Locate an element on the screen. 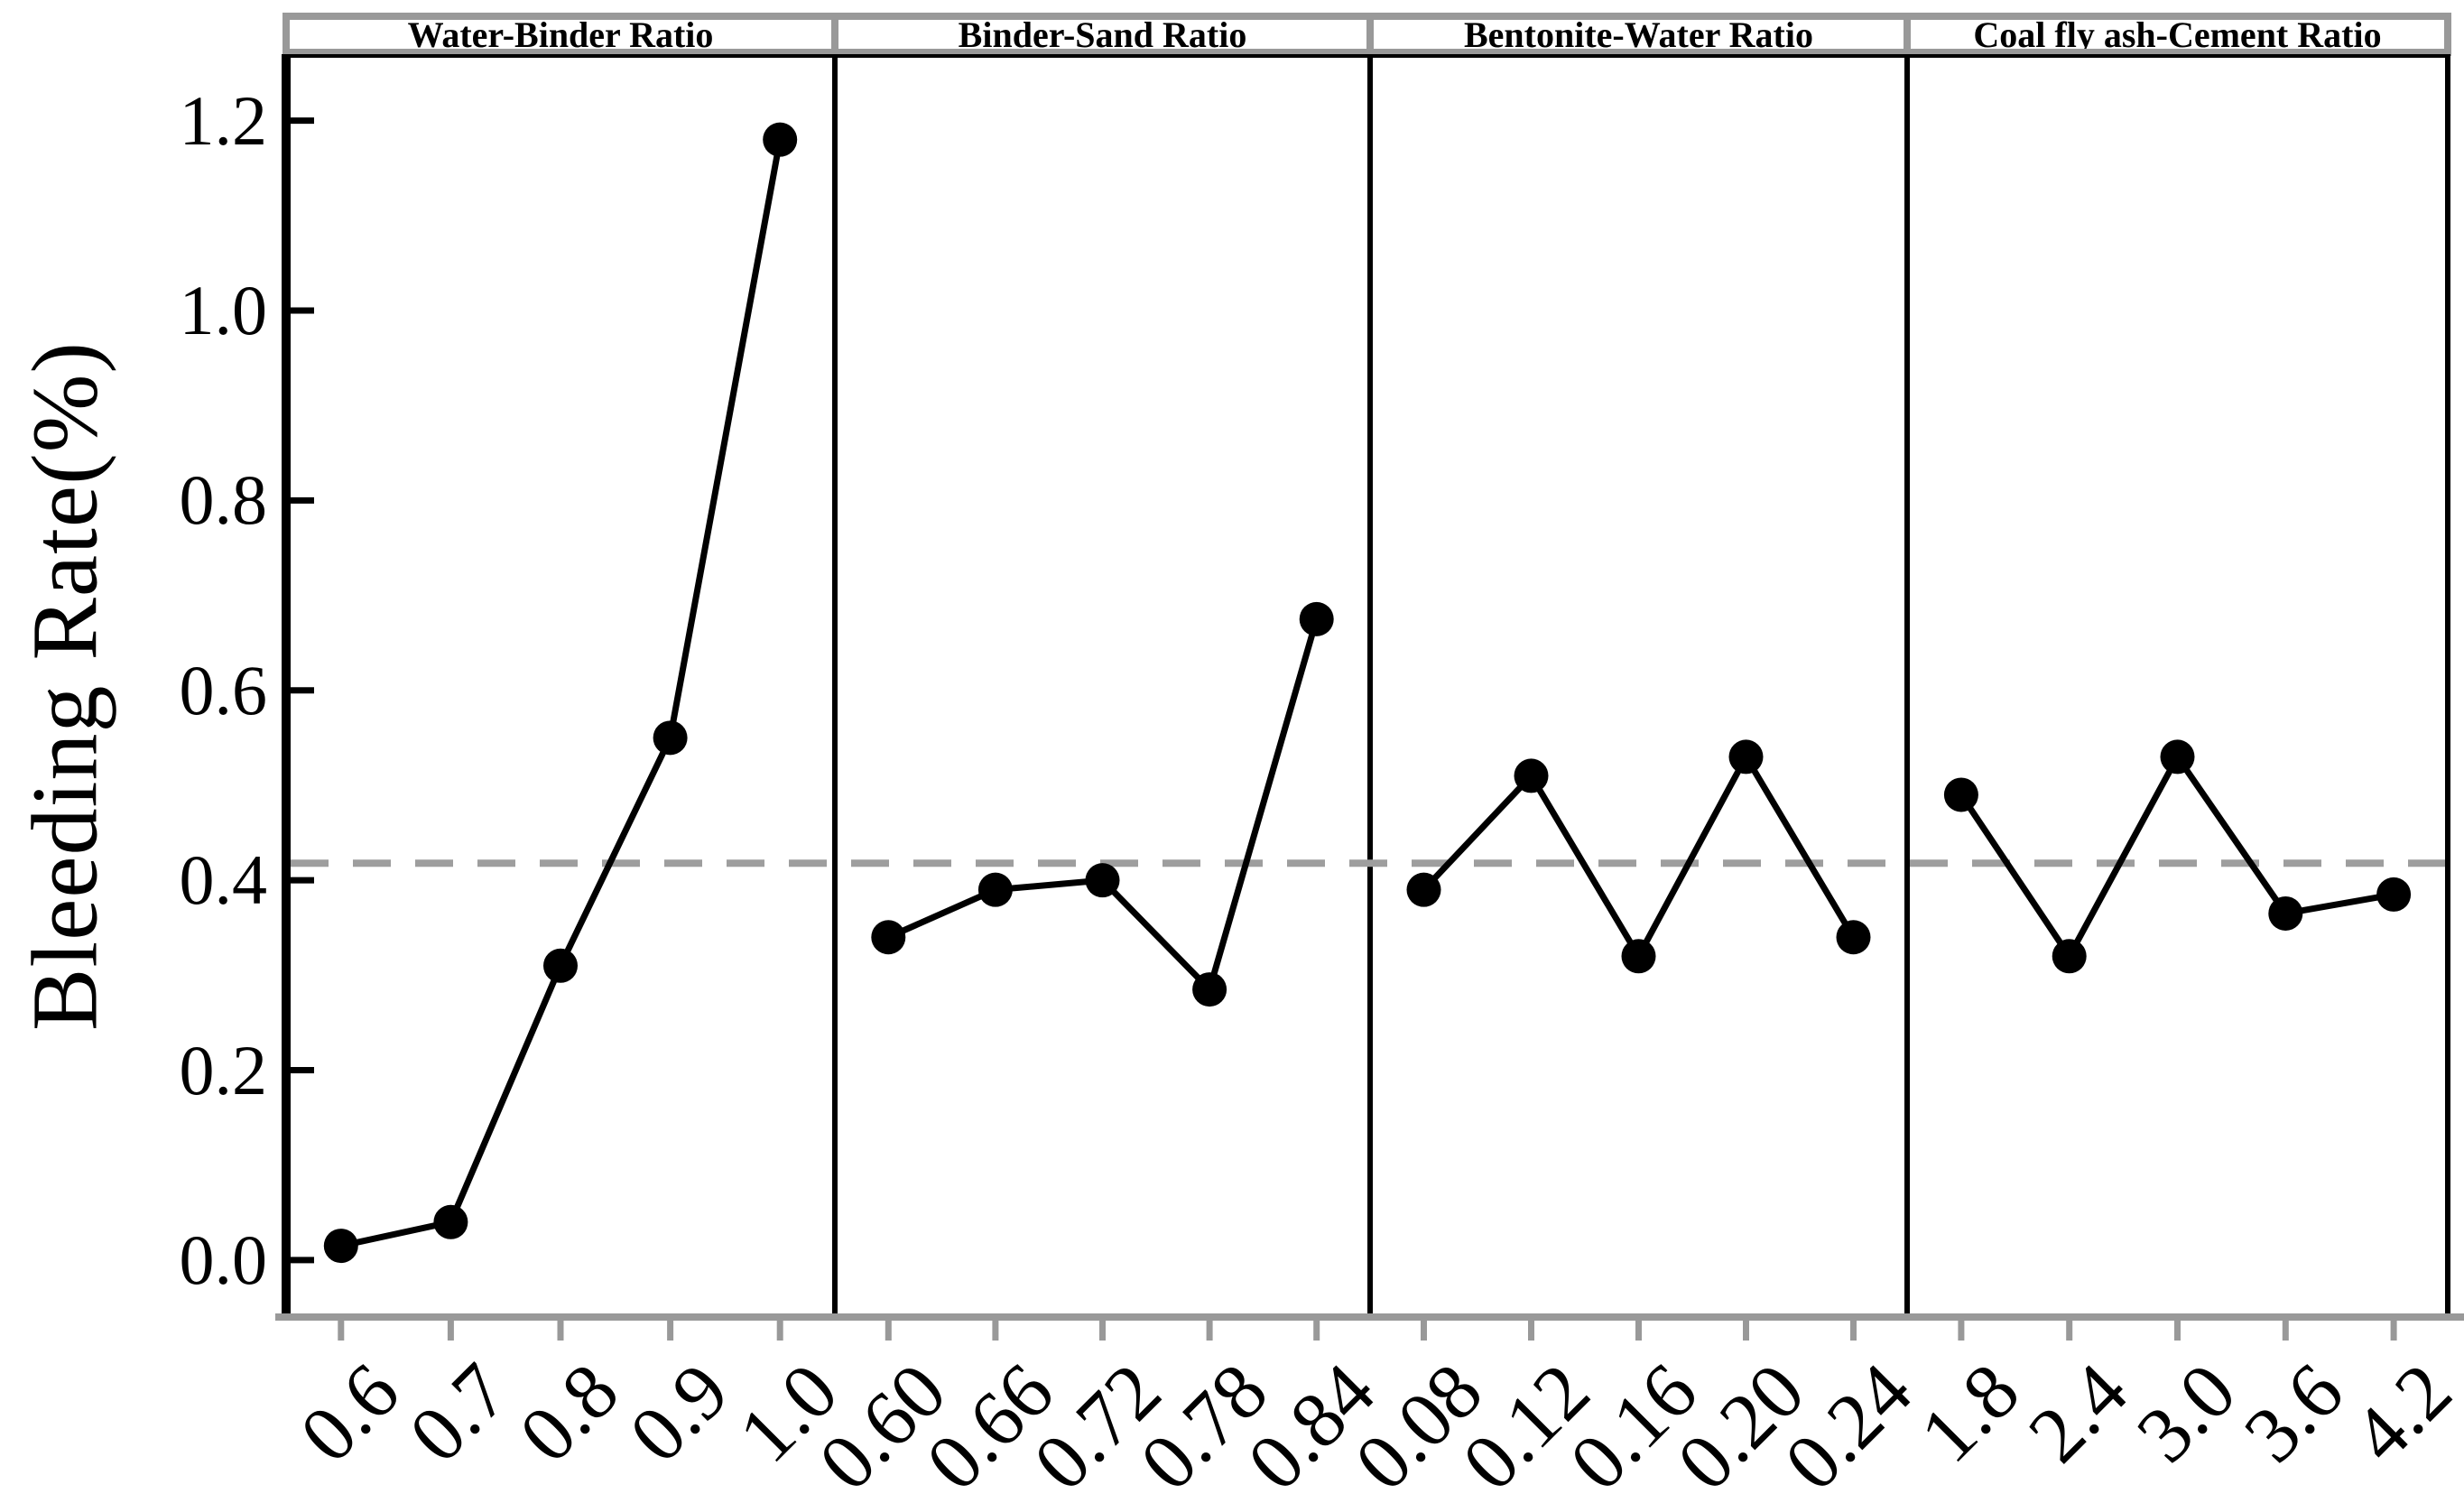 This screenshot has height=1503, width=2464. top-spine is located at coordinates (1366, 56).